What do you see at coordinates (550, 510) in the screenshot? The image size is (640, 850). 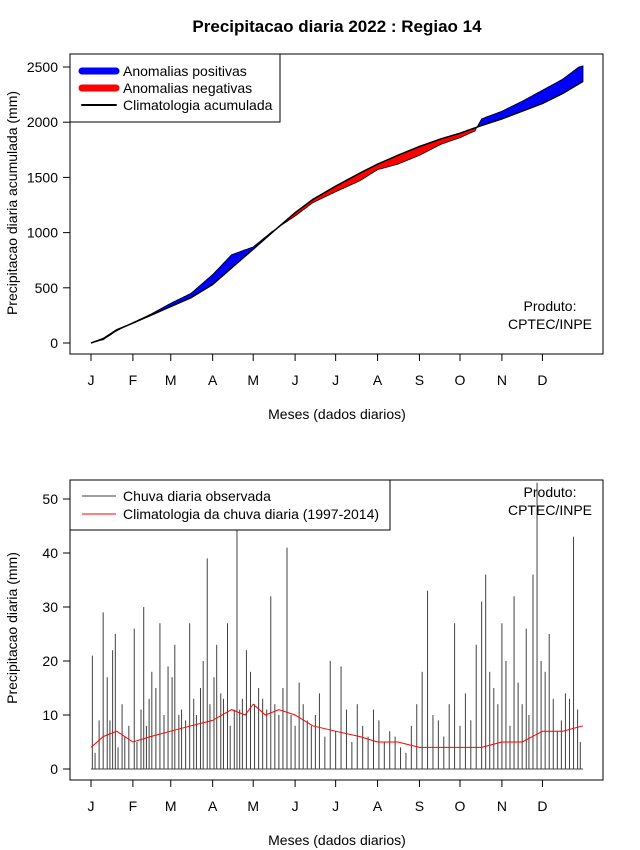 I see `daily-credit-line-2: CPTEC/INPE` at bounding box center [550, 510].